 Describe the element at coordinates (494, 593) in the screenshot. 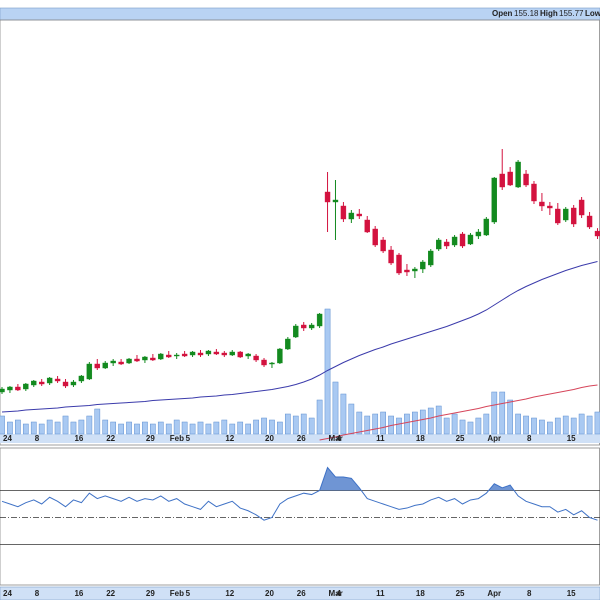

I see `x-tick-label: Apr` at that location.